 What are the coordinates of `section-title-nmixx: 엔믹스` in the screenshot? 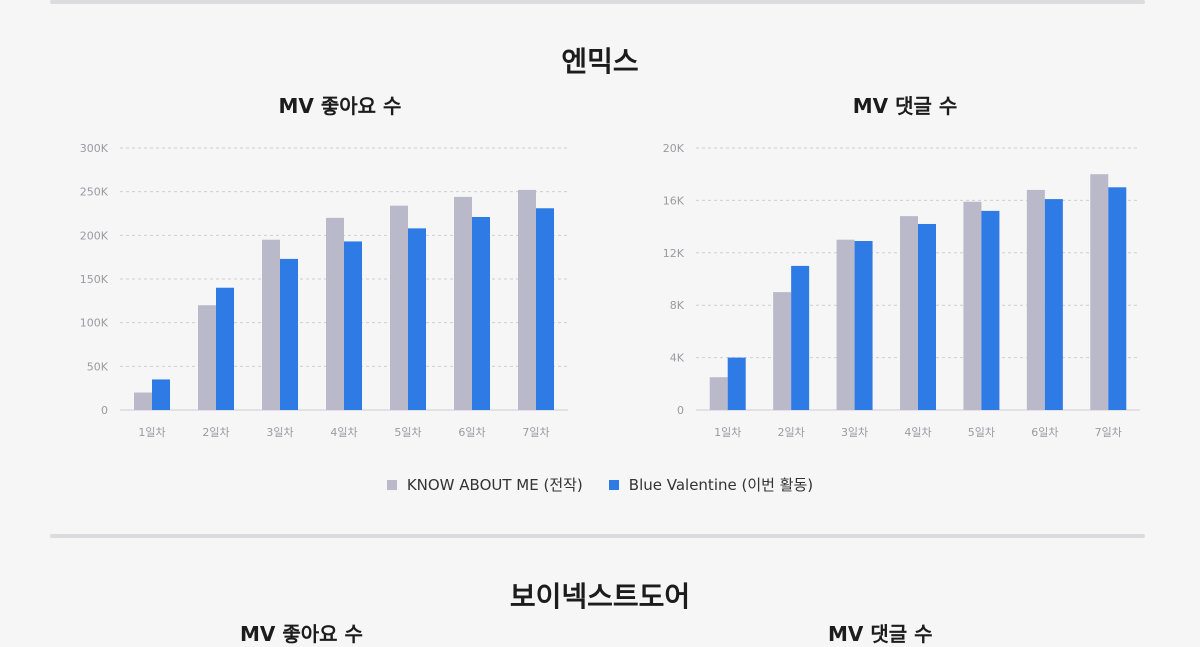 It's located at (600, 61).